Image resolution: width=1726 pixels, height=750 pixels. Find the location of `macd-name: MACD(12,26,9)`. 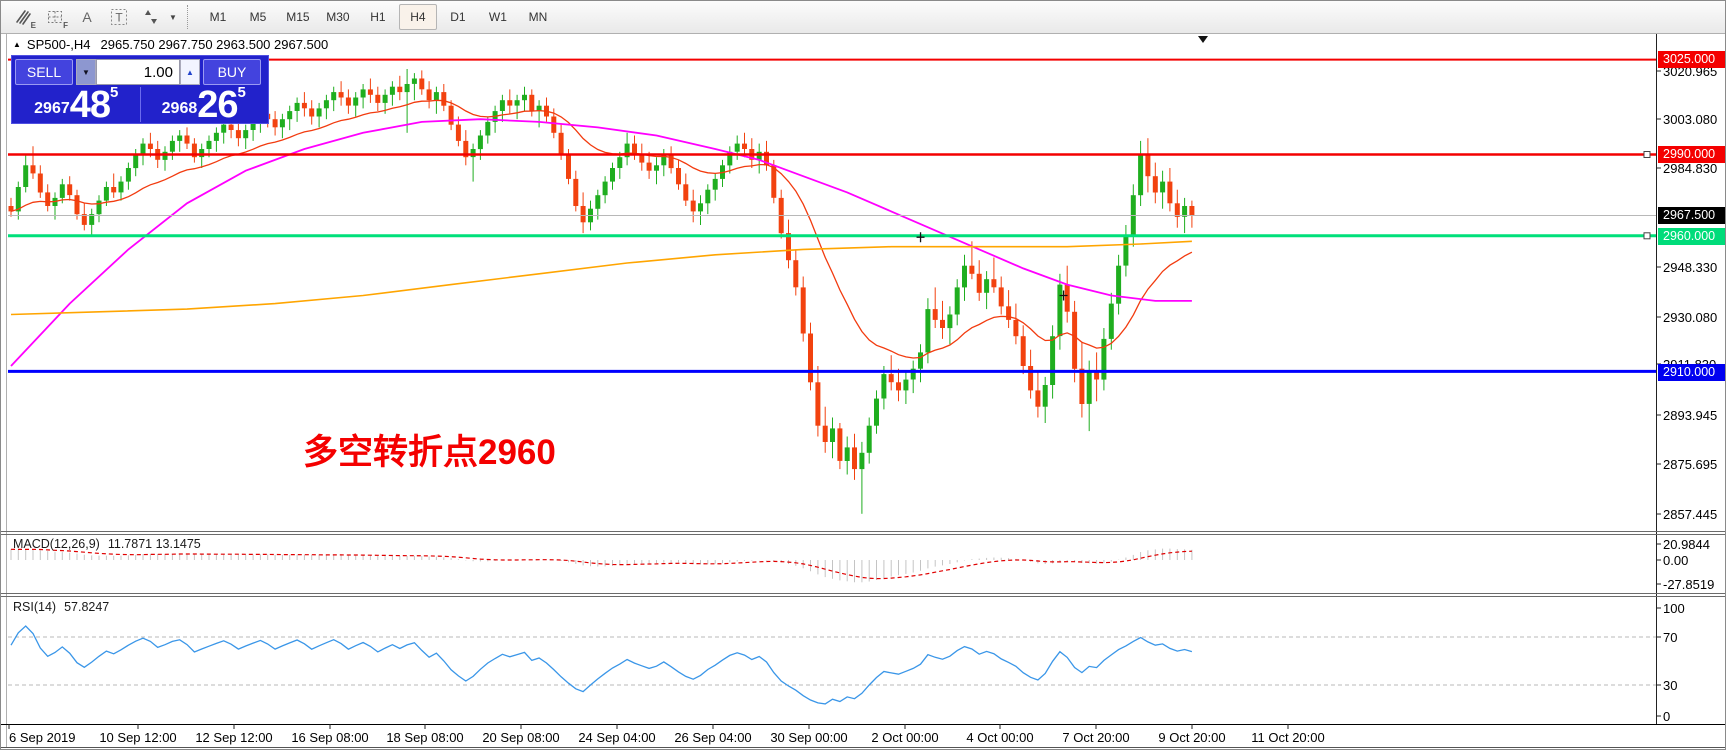

macd-name: MACD(12,26,9) is located at coordinates (56, 544).